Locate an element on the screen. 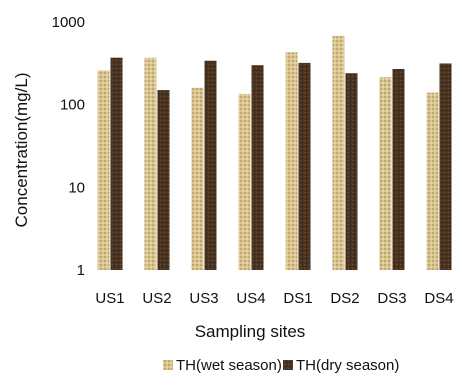 The height and width of the screenshot is (378, 465). x-tick-label: US4 is located at coordinates (250, 298).